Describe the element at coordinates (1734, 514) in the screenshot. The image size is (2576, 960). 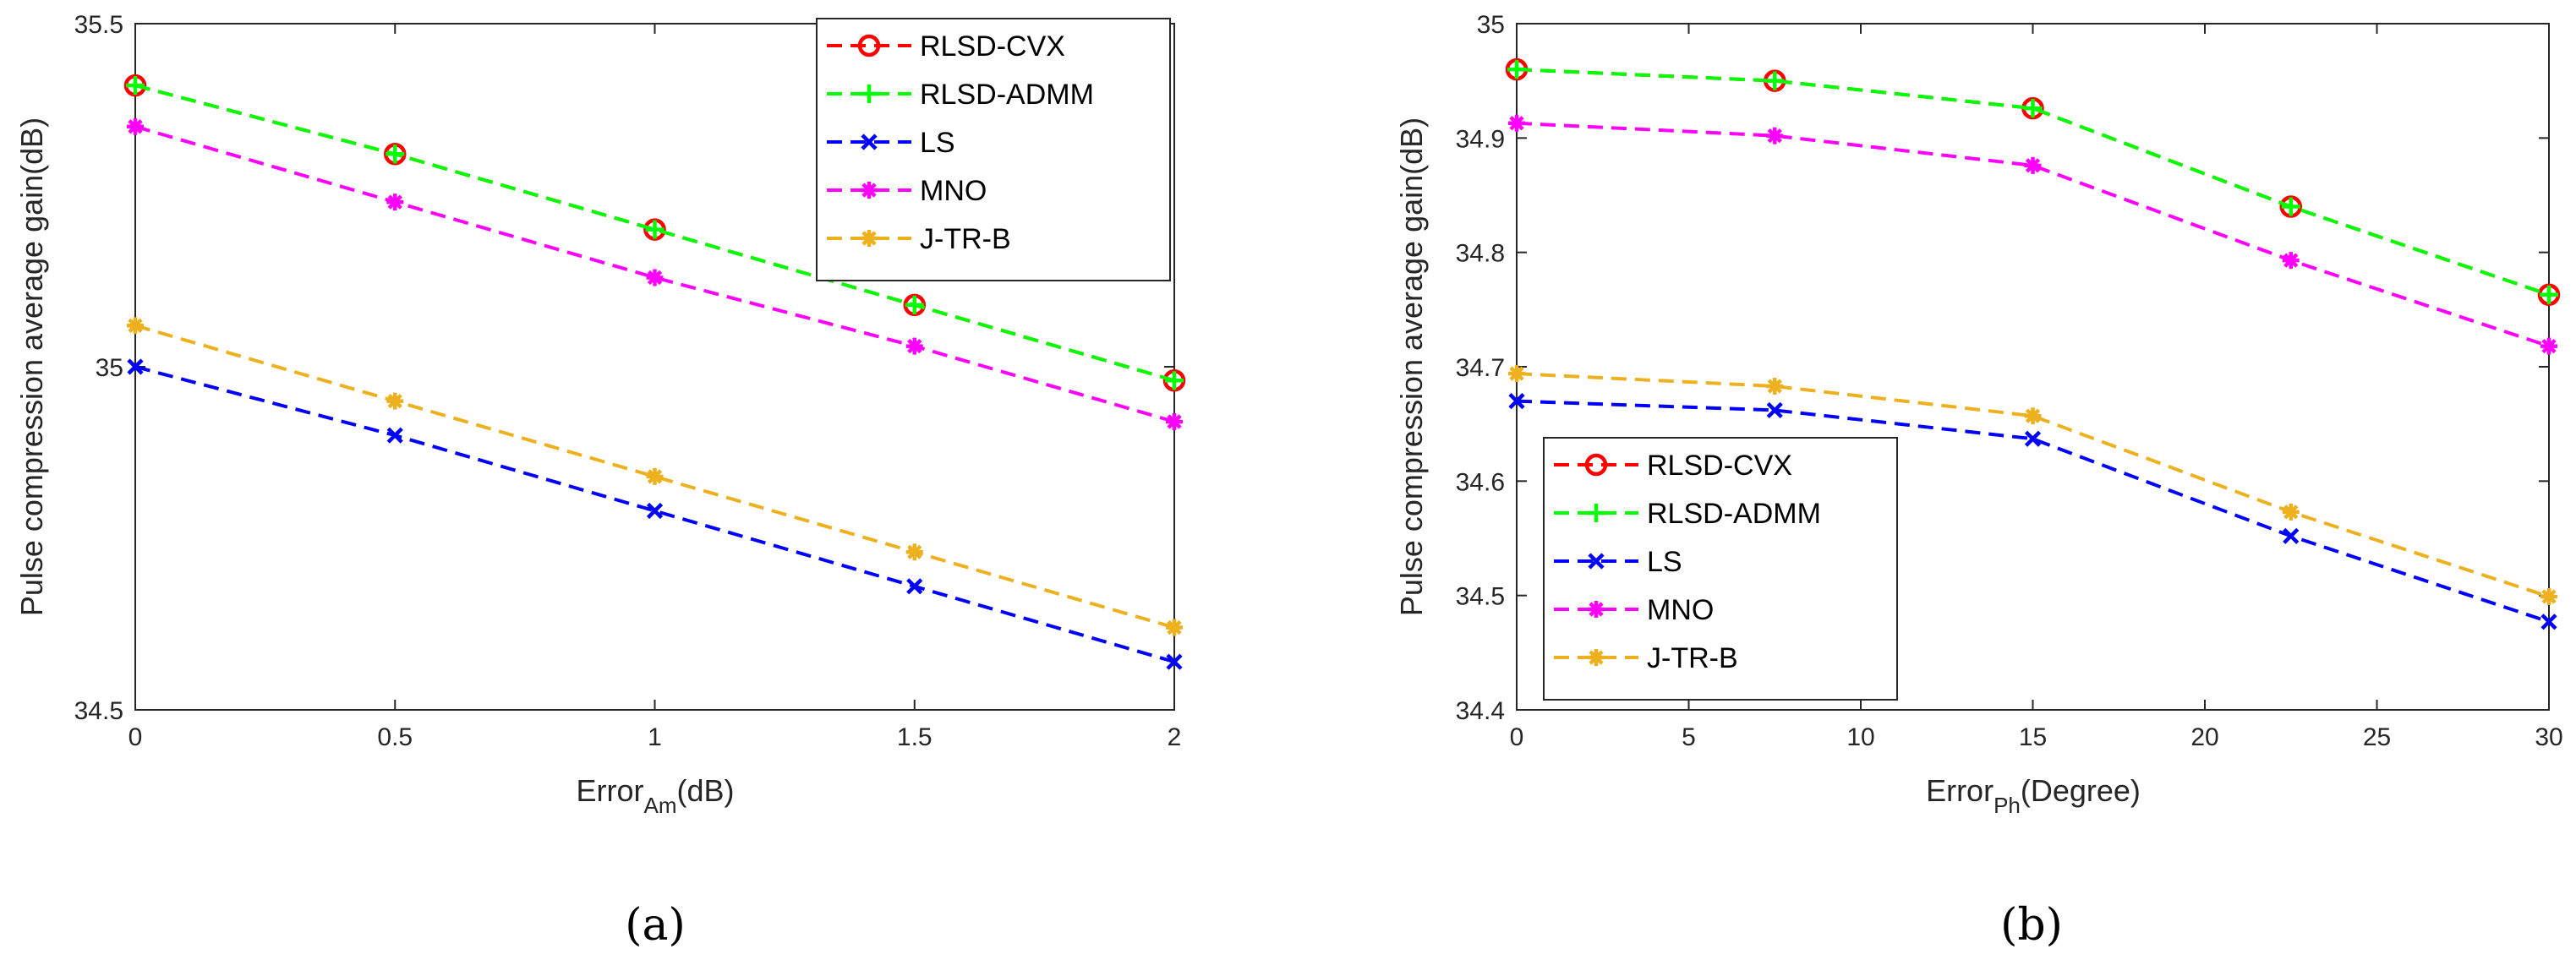
I see `legend-label: RLSD-ADMM` at that location.